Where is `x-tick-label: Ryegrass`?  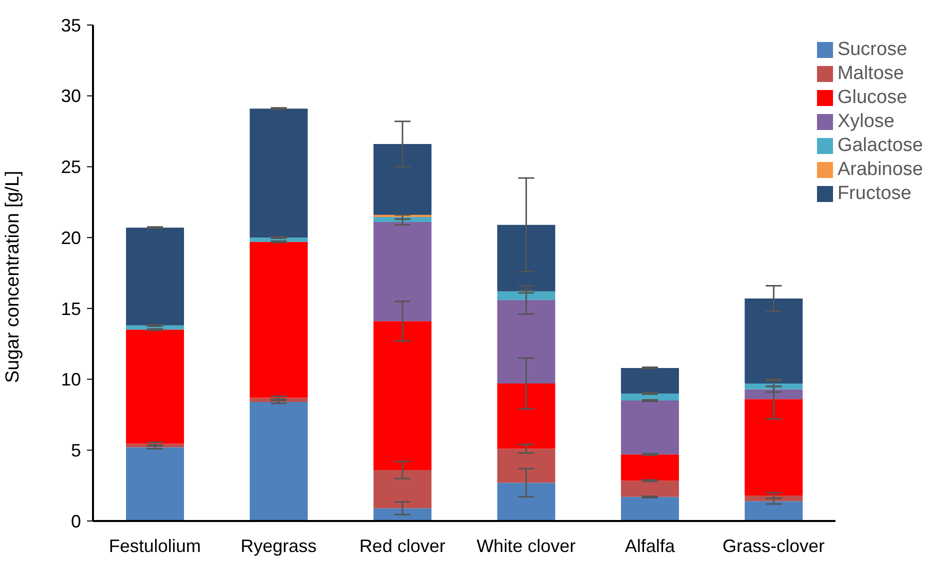
x-tick-label: Ryegrass is located at coordinates (278, 546).